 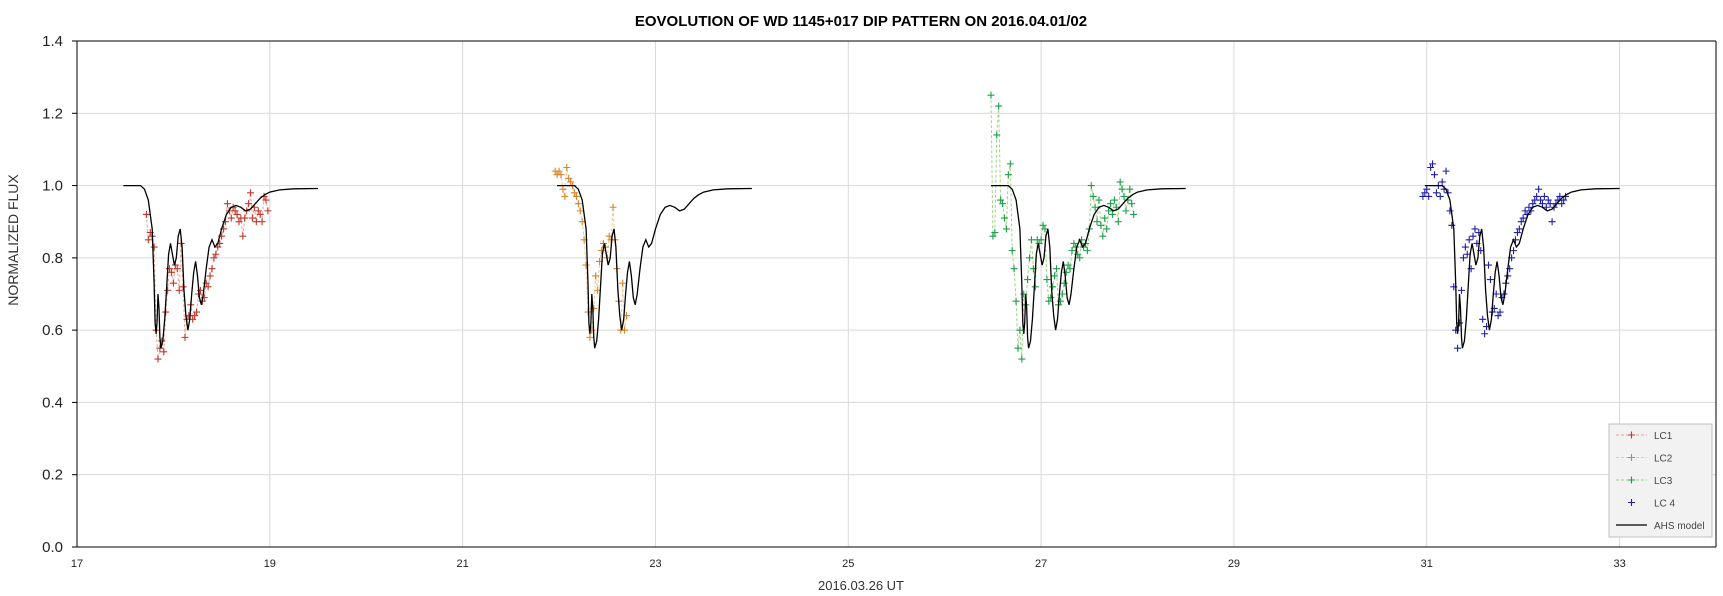 I want to click on legend: LC1 LC2 LC3 LC 4 AHS model, so click(x=1660, y=480).